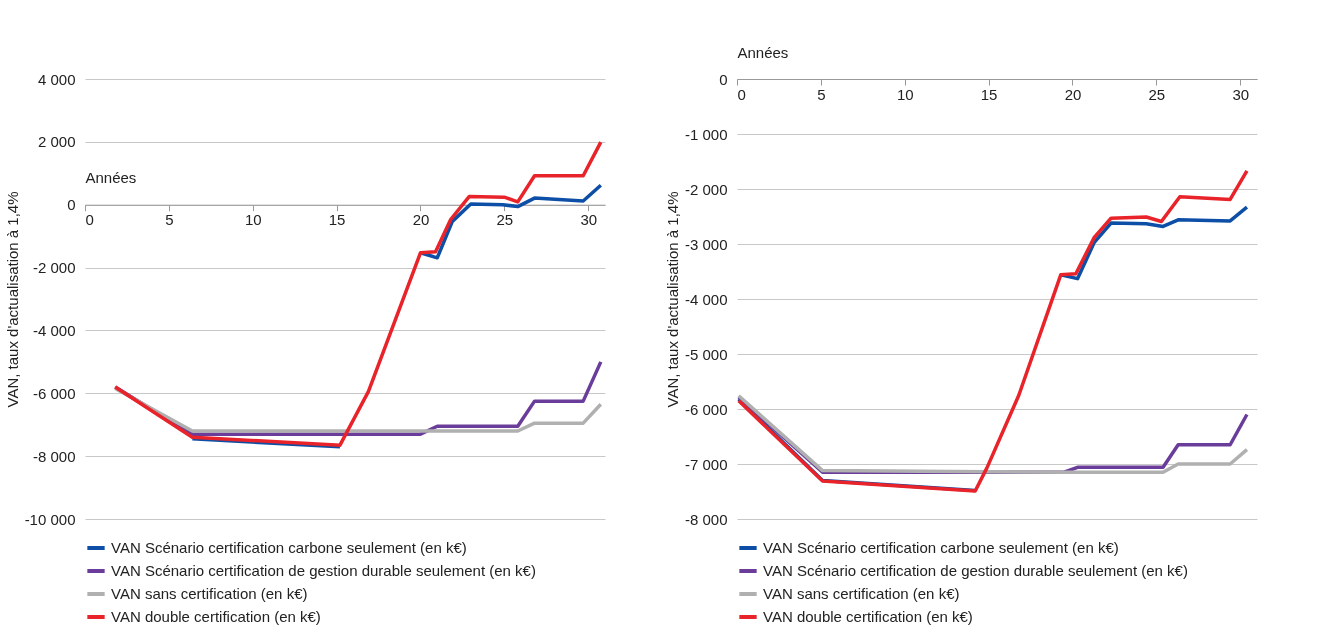  I want to click on y-tick-label: -1 000, so click(706, 134).